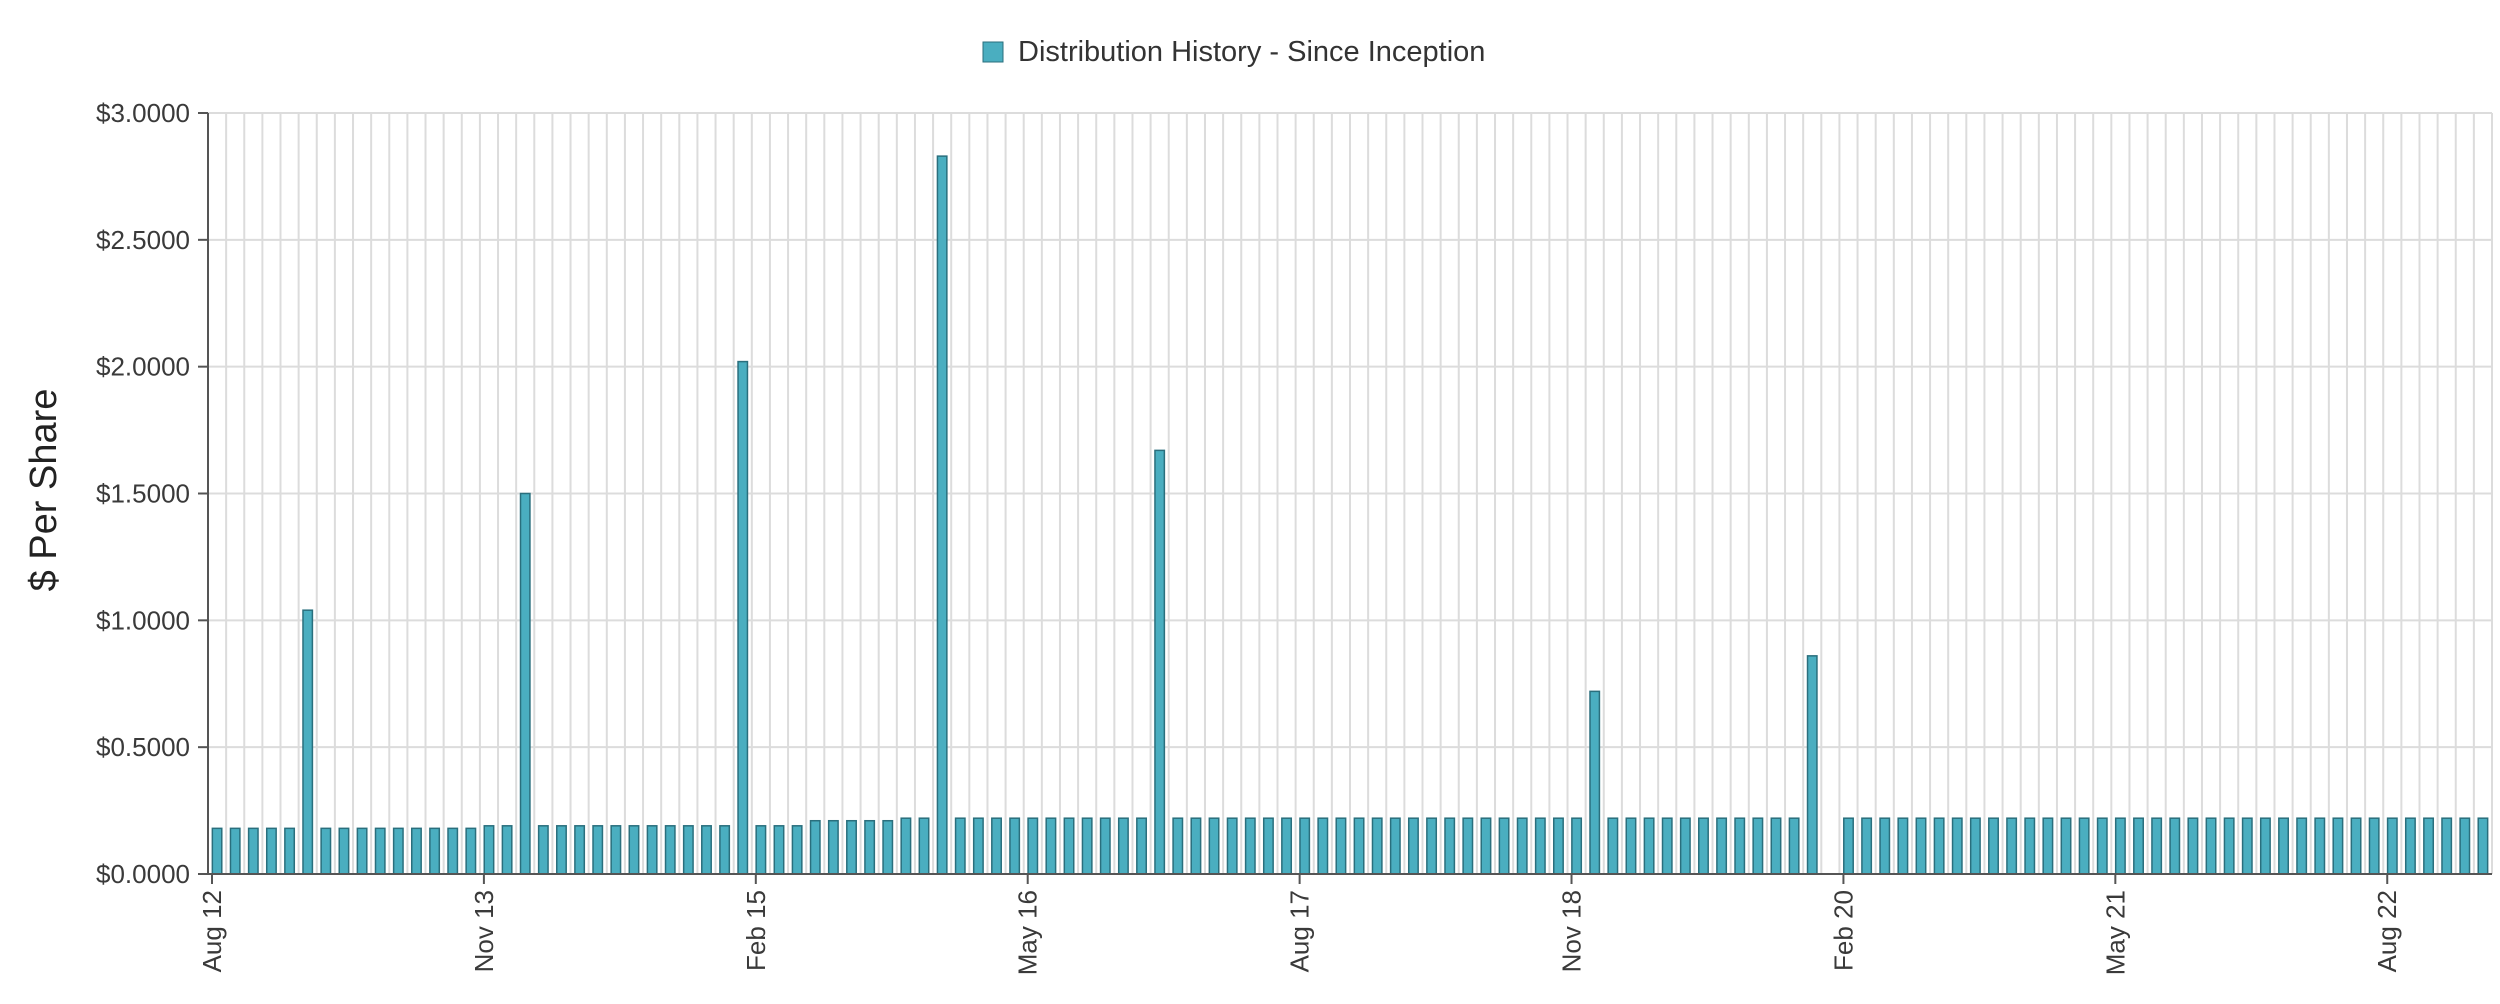 The height and width of the screenshot is (1004, 2500). I want to click on chart-legend: Distribution History - Since Inception, so click(1233, 52).